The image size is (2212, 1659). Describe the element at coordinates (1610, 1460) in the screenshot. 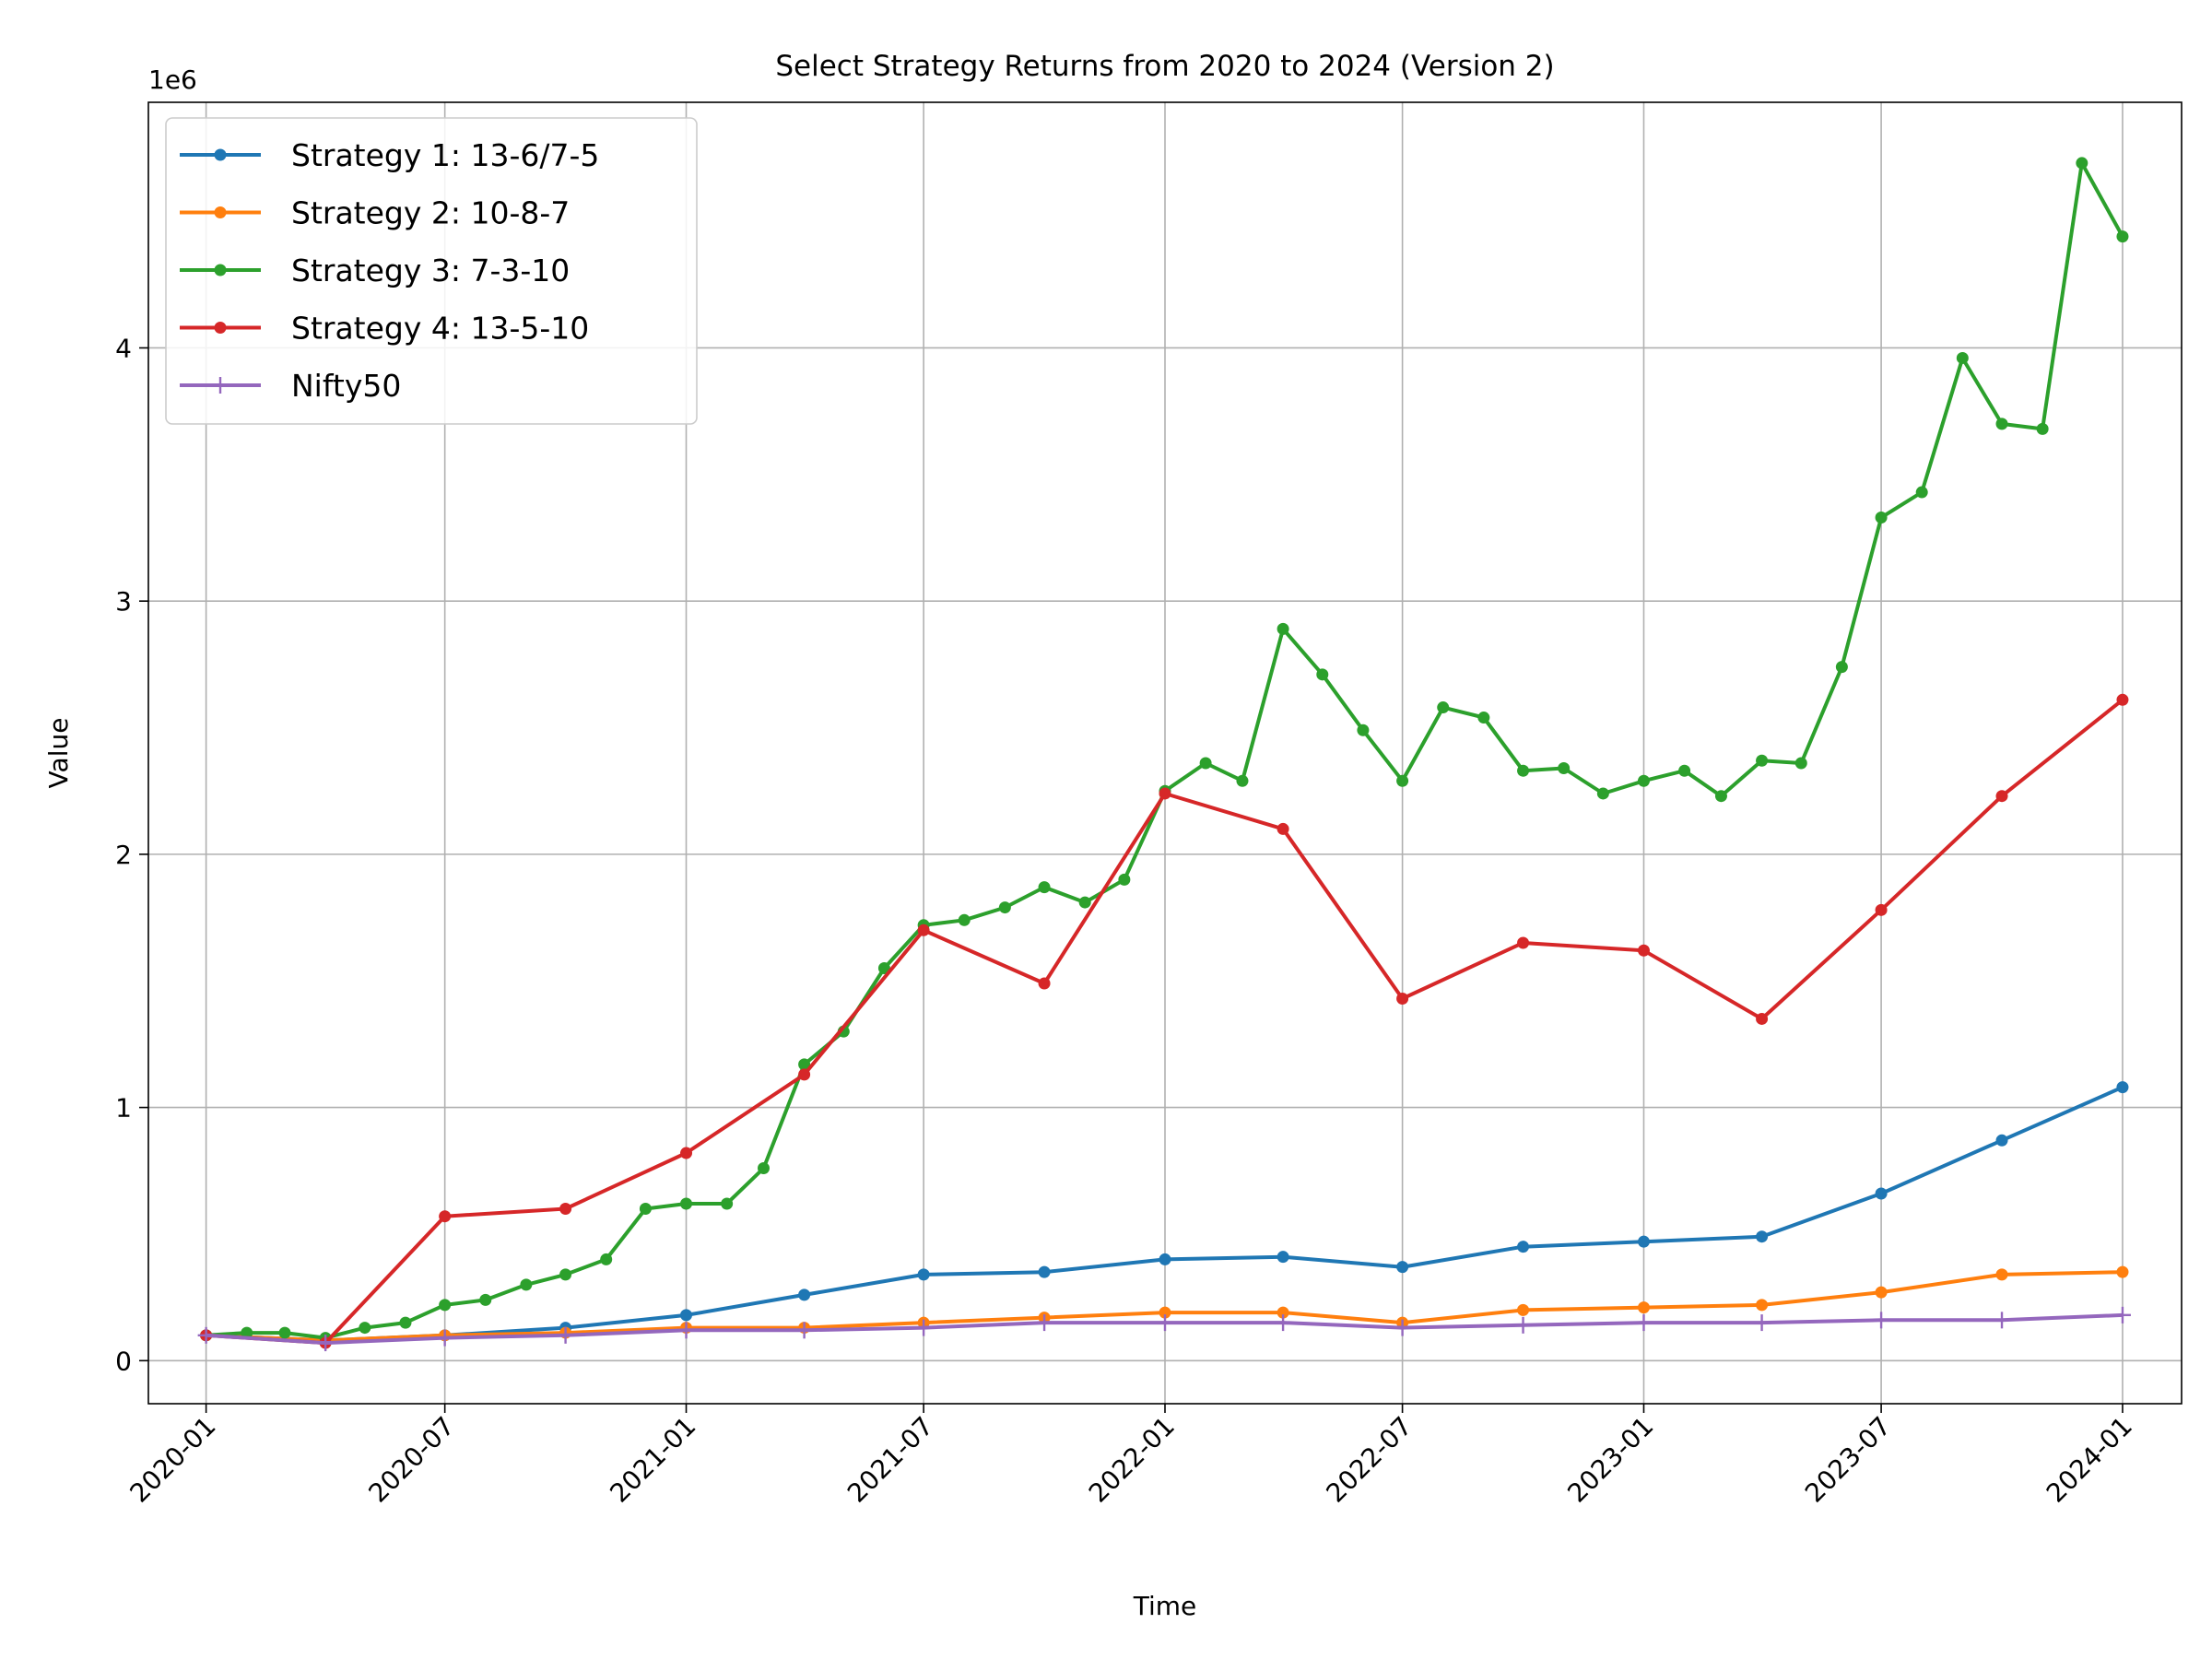

I see `x-tick-label: 2023-01` at that location.